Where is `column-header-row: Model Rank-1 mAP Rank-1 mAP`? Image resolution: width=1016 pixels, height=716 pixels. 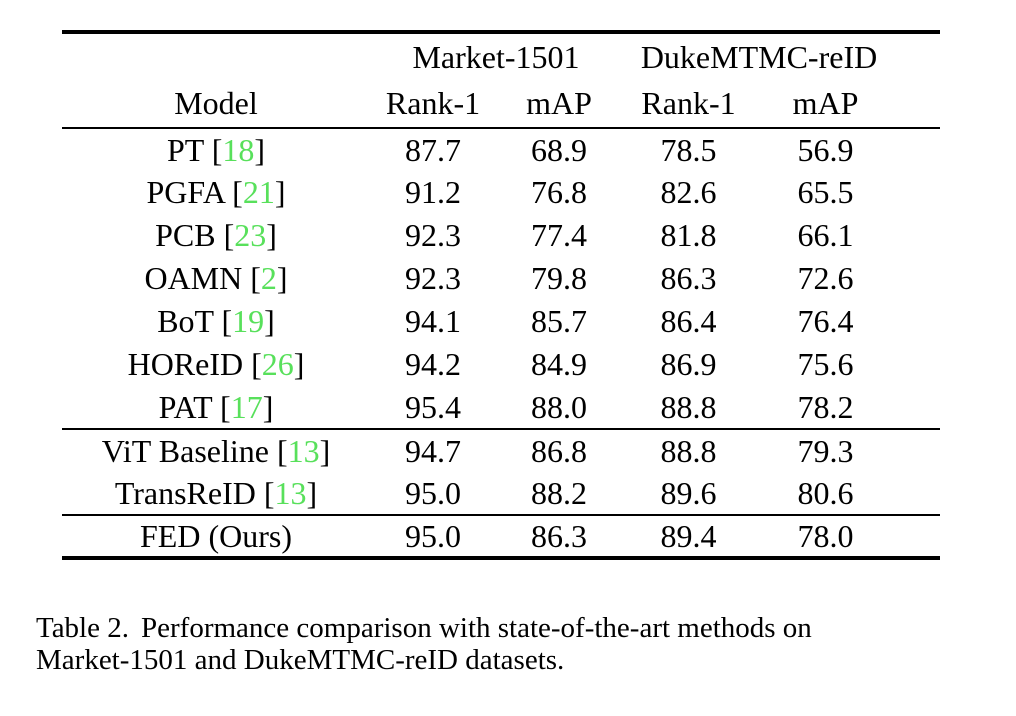
column-header-row: Model Rank-1 mAP Rank-1 mAP is located at coordinates (501, 104).